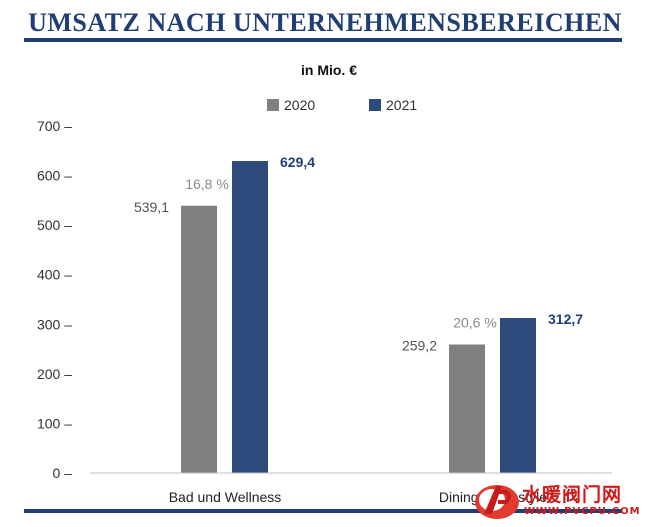 The image size is (650, 527). Describe the element at coordinates (151, 207) in the screenshot. I see `data-label-2020-0: 539,1` at that location.